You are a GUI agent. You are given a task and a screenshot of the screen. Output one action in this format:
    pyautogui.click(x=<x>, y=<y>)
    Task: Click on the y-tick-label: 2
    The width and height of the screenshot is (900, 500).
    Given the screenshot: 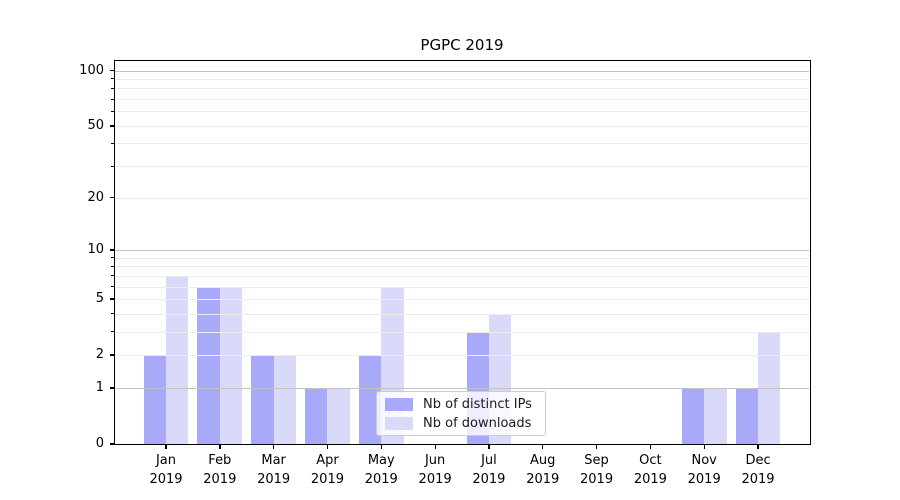 What is the action you would take?
    pyautogui.click(x=99, y=355)
    